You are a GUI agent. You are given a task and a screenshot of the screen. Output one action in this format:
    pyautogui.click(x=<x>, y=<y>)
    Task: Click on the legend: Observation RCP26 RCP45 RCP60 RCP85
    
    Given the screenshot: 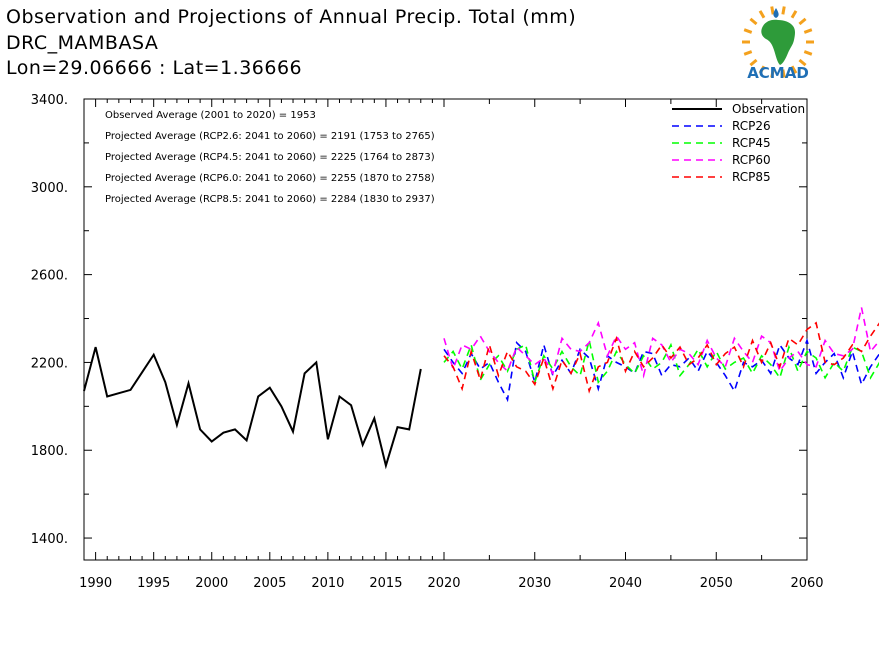 What is the action you would take?
    pyautogui.click(x=738, y=143)
    